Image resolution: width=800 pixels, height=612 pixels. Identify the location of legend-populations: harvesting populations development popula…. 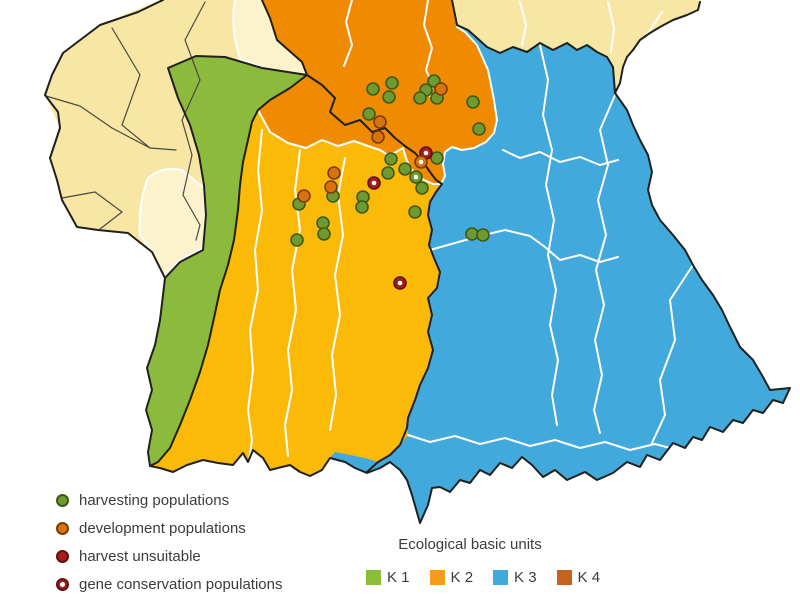
(169, 542).